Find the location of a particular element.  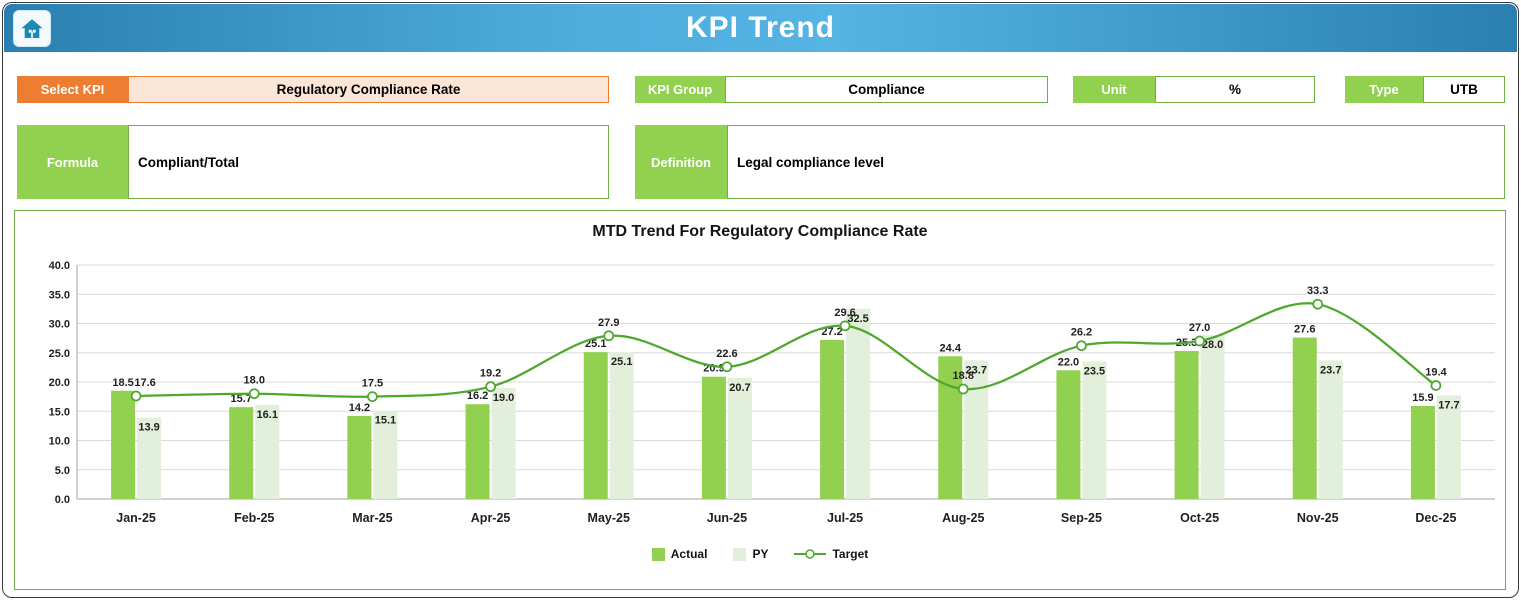

type-value: UTB is located at coordinates (1464, 89).